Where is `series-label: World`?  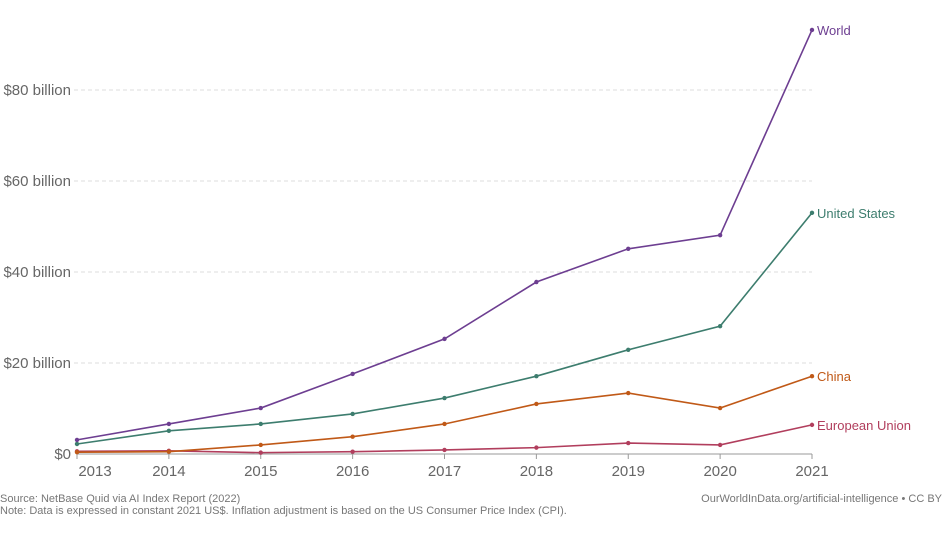
series-label: World is located at coordinates (834, 30).